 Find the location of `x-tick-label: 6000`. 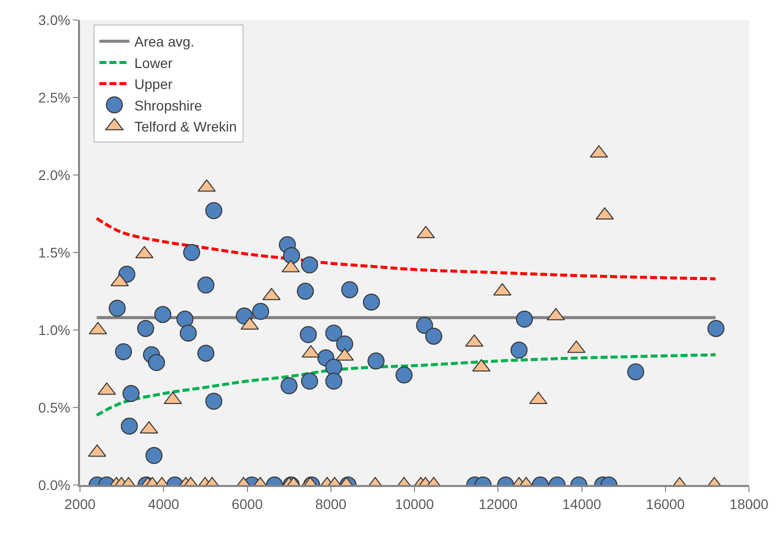

x-tick-label: 6000 is located at coordinates (248, 504).